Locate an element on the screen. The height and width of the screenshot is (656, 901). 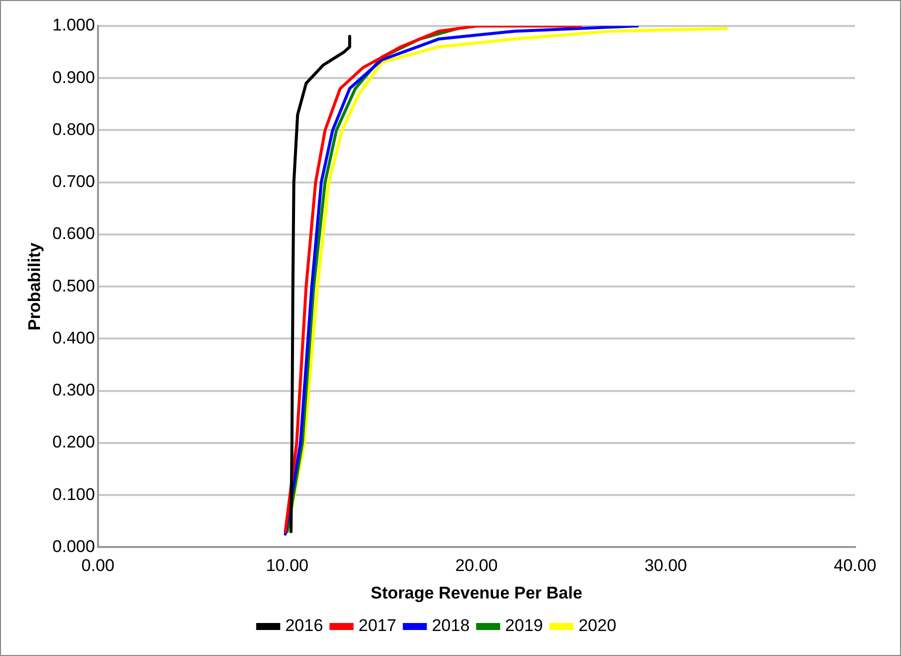
legend-label: 2018 is located at coordinates (451, 626).